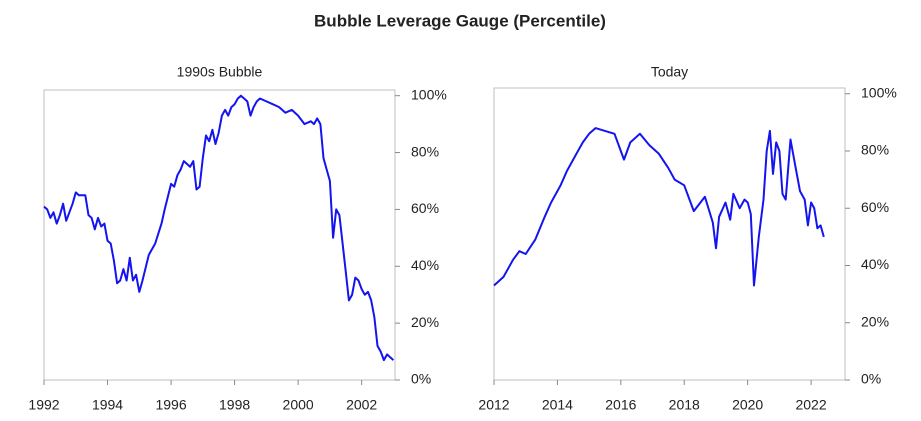  I want to click on data-line, so click(659, 207).